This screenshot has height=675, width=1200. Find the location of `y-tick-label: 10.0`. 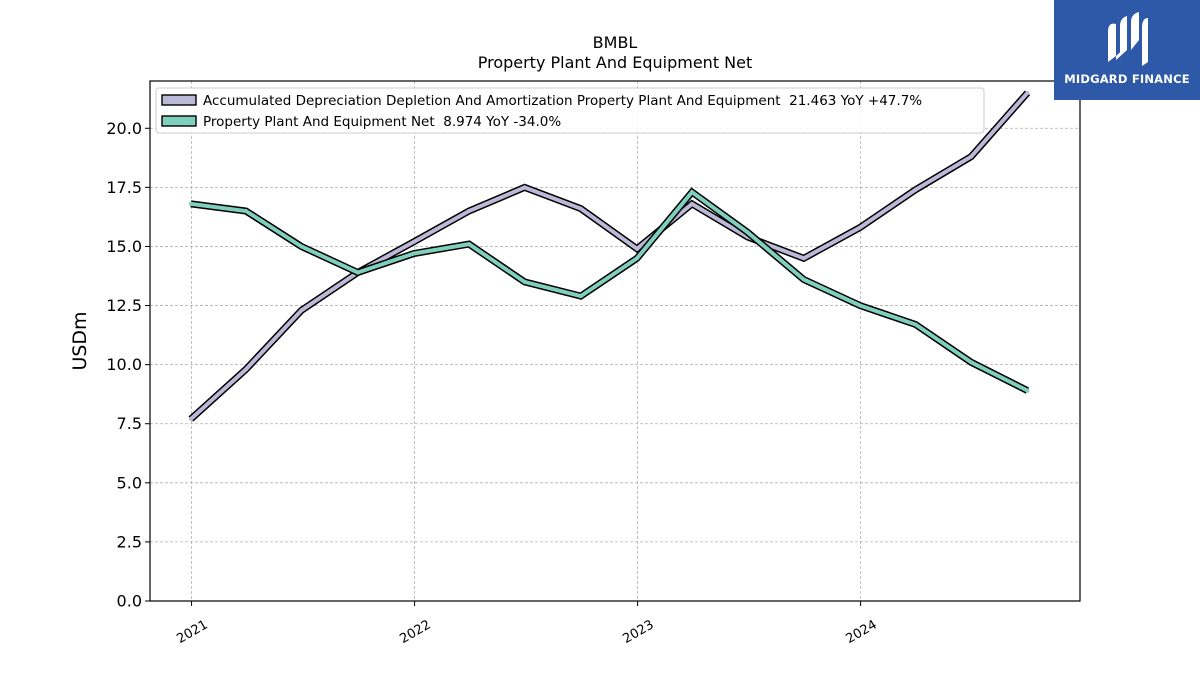

y-tick-label: 10.0 is located at coordinates (124, 364).